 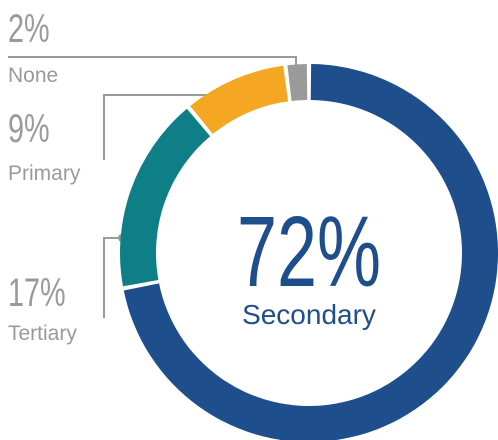 I want to click on category-label: Primary, so click(x=44, y=173).